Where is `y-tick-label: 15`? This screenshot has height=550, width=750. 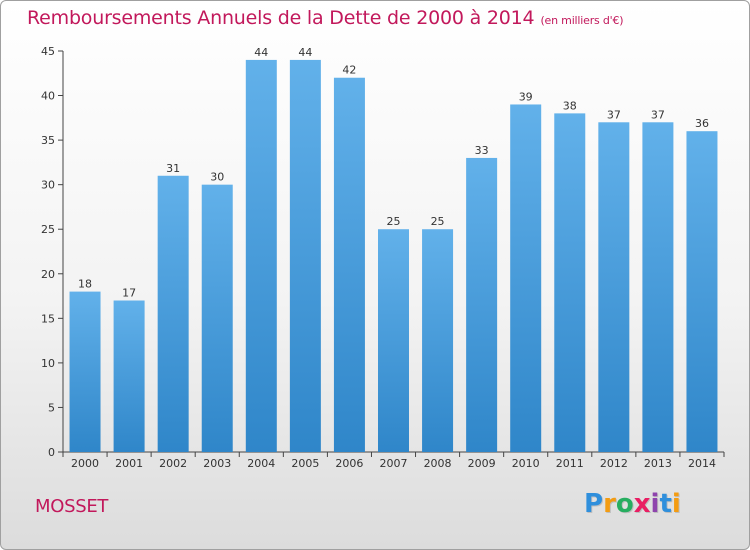
y-tick-label: 15 is located at coordinates (48, 318).